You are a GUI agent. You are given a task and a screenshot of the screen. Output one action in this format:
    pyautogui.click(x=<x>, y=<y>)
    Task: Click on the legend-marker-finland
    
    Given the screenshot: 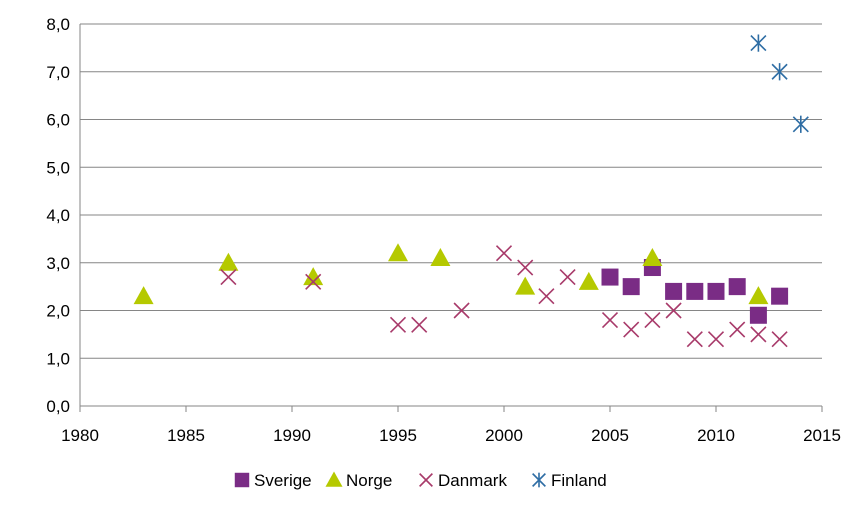 What is the action you would take?
    pyautogui.click(x=539, y=480)
    